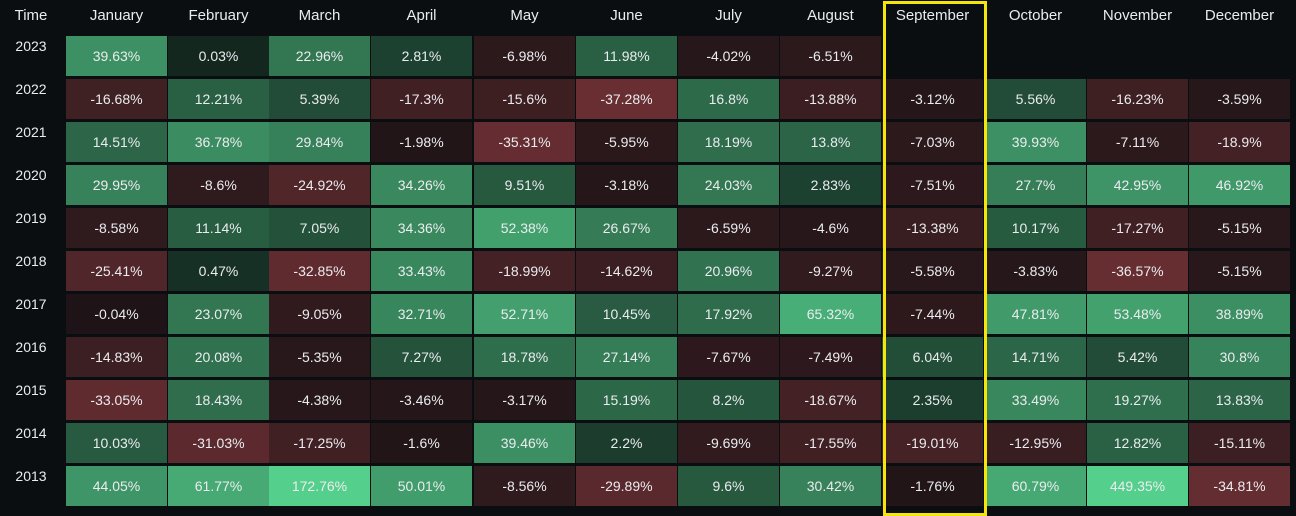 The image size is (1296, 516). Describe the element at coordinates (626, 486) in the screenshot. I see `return-cell-2013-june: -29.89%` at that location.